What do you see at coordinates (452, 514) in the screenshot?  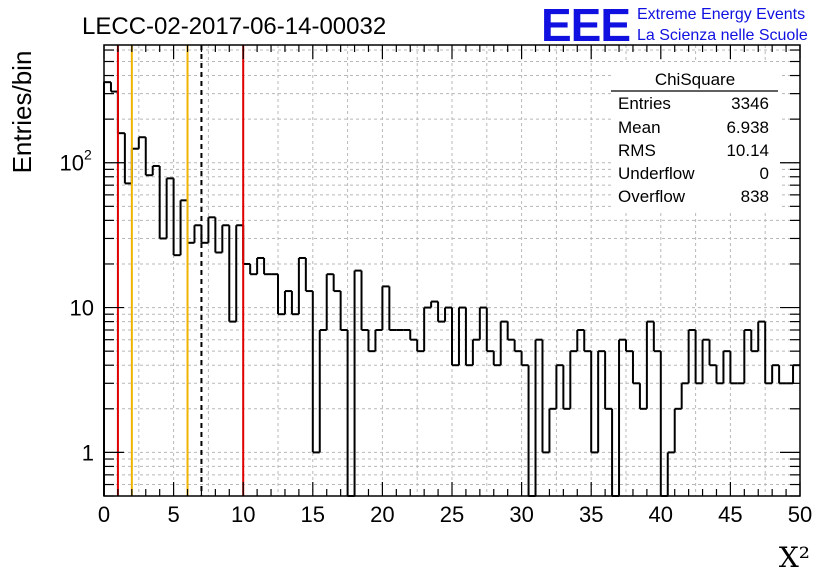 I see `x-tick-label: 25` at bounding box center [452, 514].